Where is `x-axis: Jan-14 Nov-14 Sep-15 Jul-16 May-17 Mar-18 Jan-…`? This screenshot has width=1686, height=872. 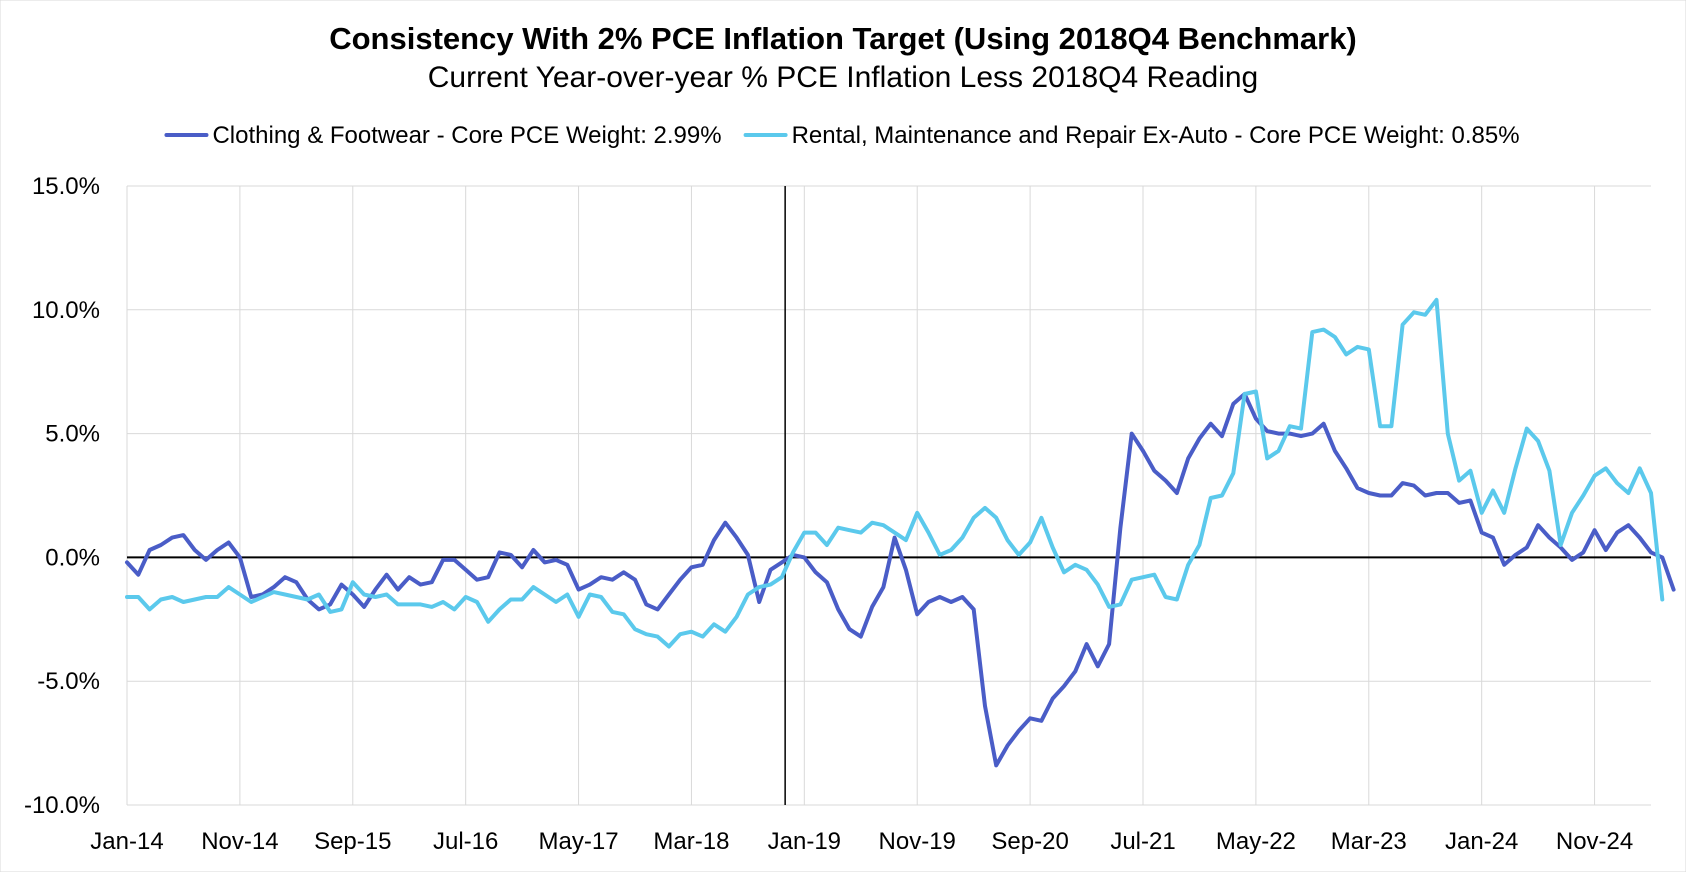 x-axis: Jan-14 Nov-14 Sep-15 Jul-16 May-17 Mar-18 Jan-… is located at coordinates (861, 841).